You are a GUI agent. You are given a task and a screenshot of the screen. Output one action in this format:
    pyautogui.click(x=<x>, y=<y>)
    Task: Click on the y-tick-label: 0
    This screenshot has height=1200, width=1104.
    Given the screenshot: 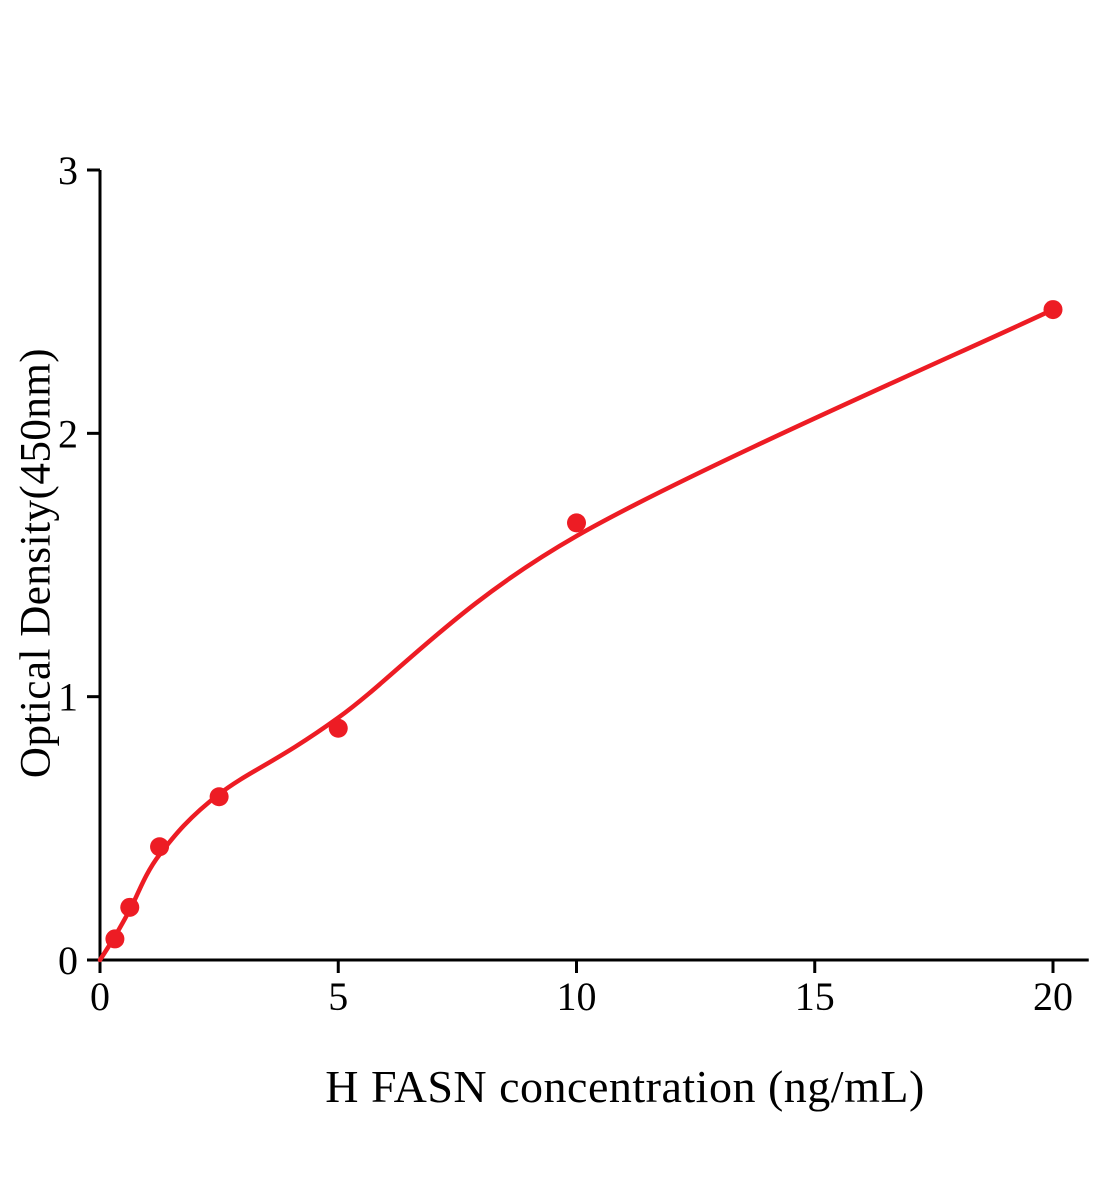 What is the action you would take?
    pyautogui.click(x=68, y=960)
    